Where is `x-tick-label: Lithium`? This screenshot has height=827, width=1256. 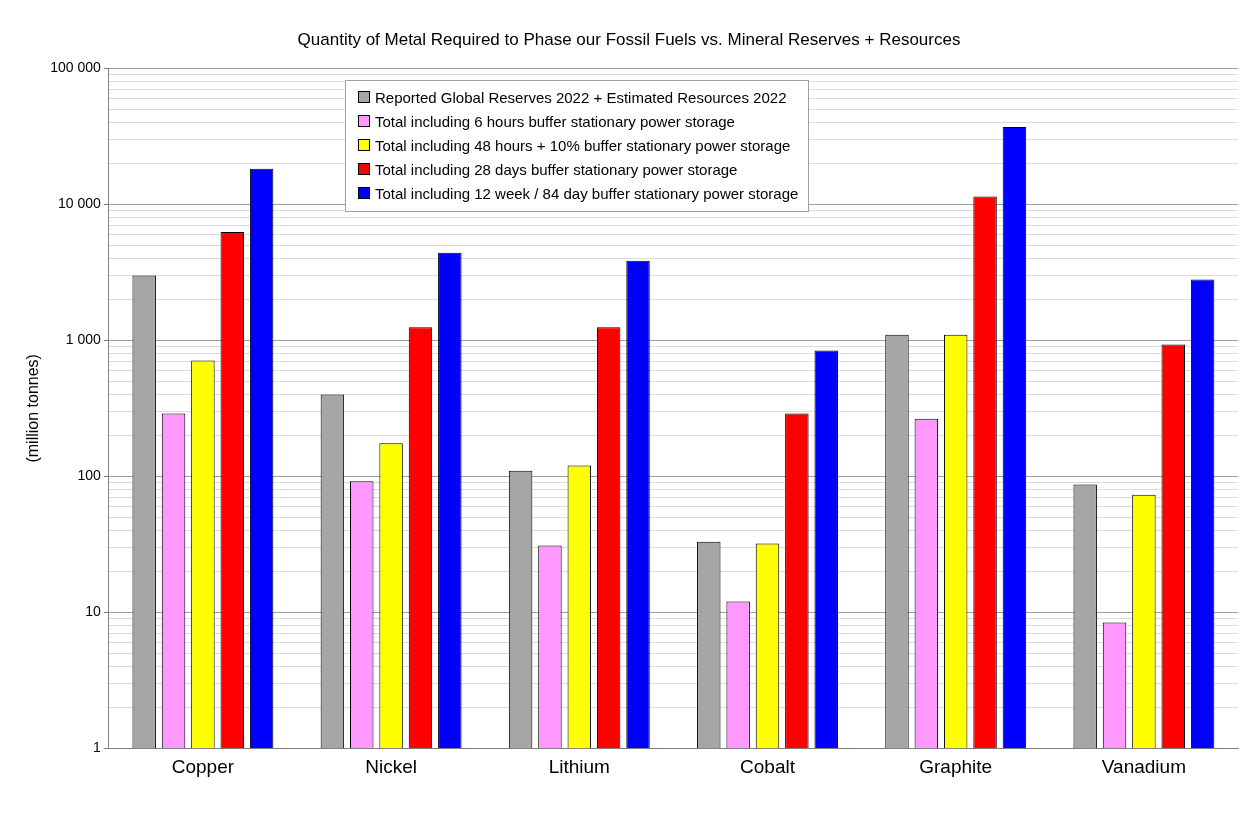
x-tick-label: Lithium is located at coordinates (579, 766).